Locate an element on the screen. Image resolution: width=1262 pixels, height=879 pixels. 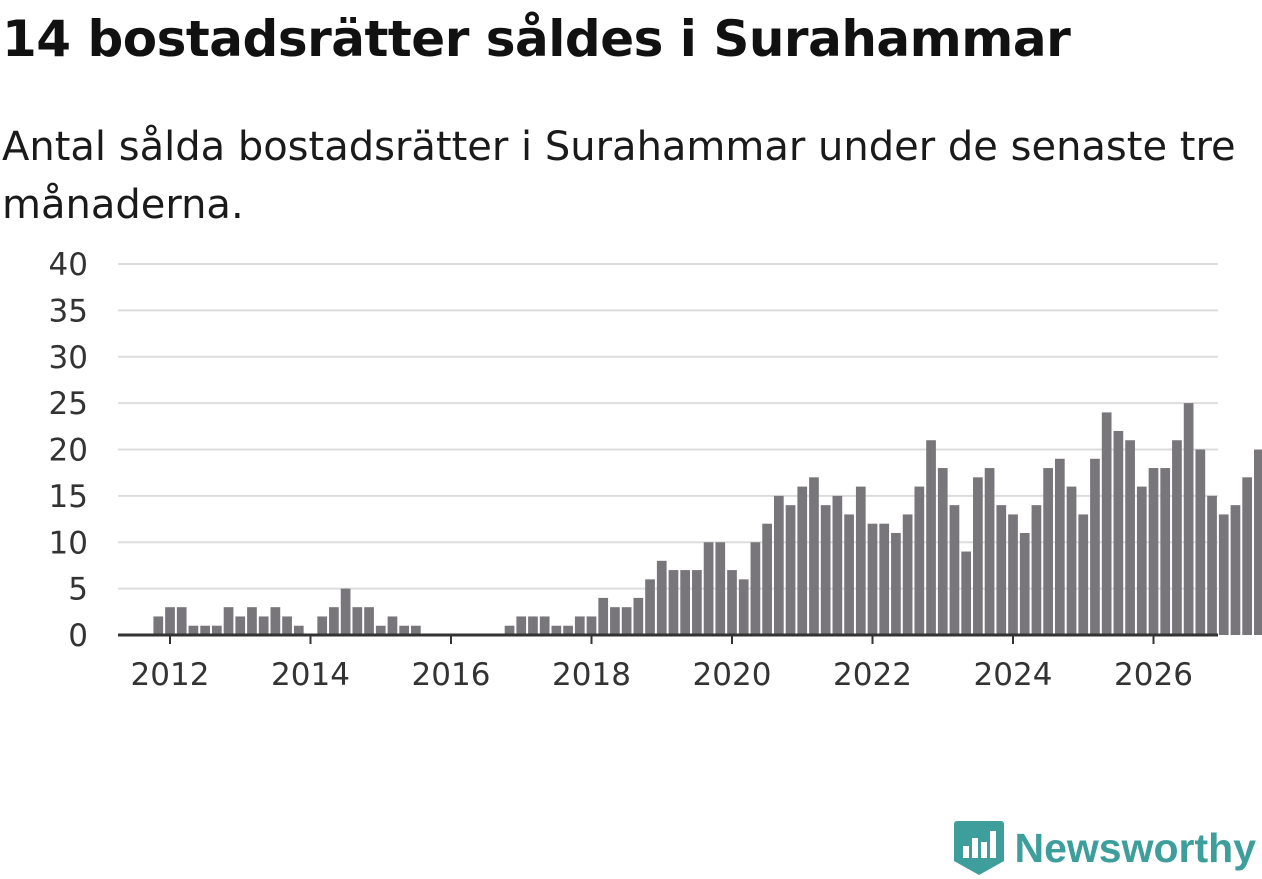
brand-logo: Newsworthy is located at coordinates (1105, 848).